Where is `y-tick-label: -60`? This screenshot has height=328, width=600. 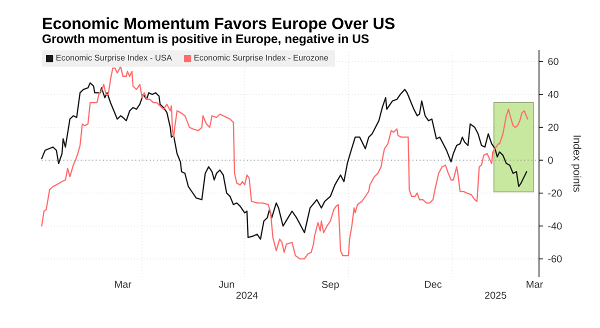 y-tick-label: -60 is located at coordinates (555, 258).